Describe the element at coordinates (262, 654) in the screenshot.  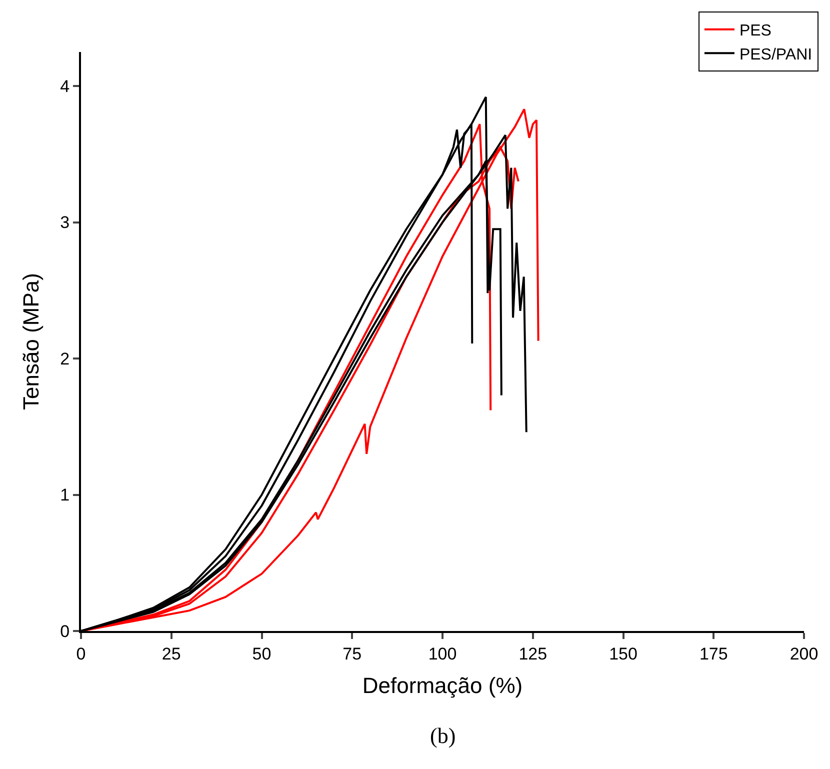
I see `x-tick-label: 50` at that location.